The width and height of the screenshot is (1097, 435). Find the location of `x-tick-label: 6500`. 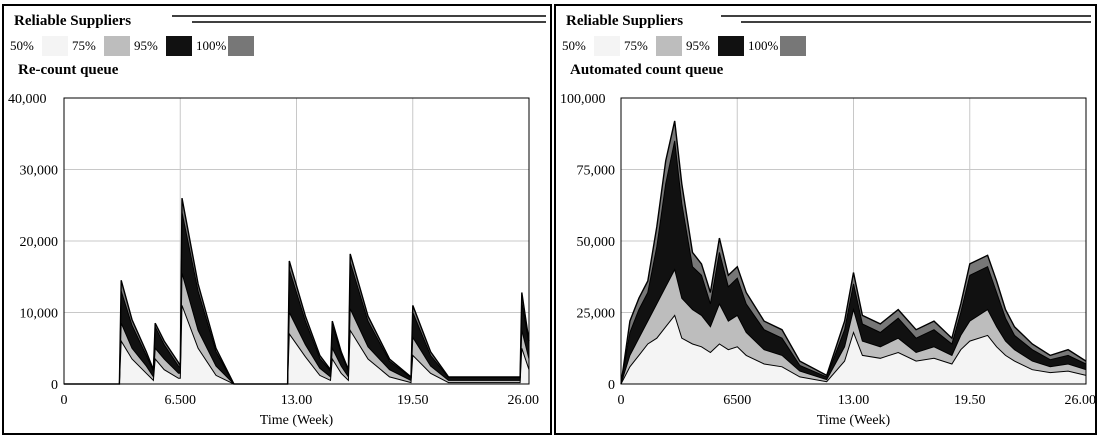

x-tick-label: 6500 is located at coordinates (737, 400).